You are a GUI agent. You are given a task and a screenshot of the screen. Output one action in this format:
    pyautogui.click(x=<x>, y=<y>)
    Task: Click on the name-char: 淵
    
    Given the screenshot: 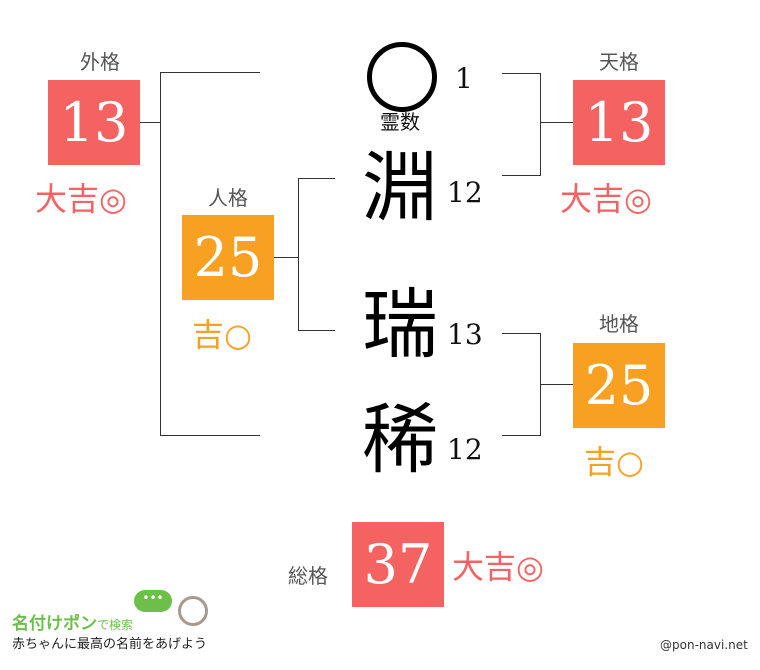 What is the action you would take?
    pyautogui.click(x=400, y=187)
    